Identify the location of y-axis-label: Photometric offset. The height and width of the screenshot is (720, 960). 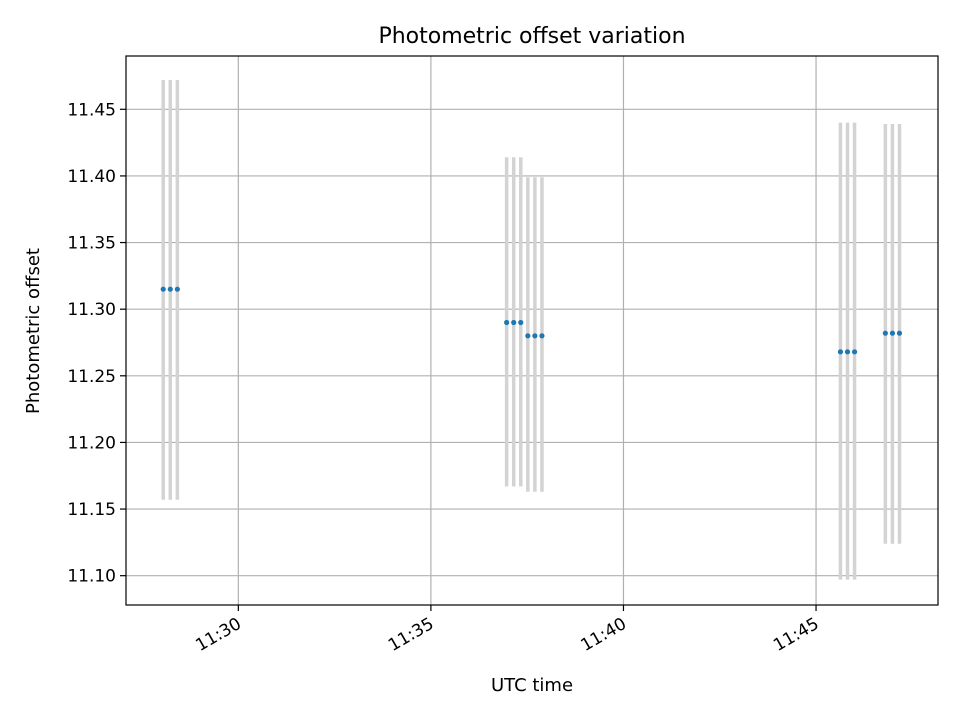
(33, 331).